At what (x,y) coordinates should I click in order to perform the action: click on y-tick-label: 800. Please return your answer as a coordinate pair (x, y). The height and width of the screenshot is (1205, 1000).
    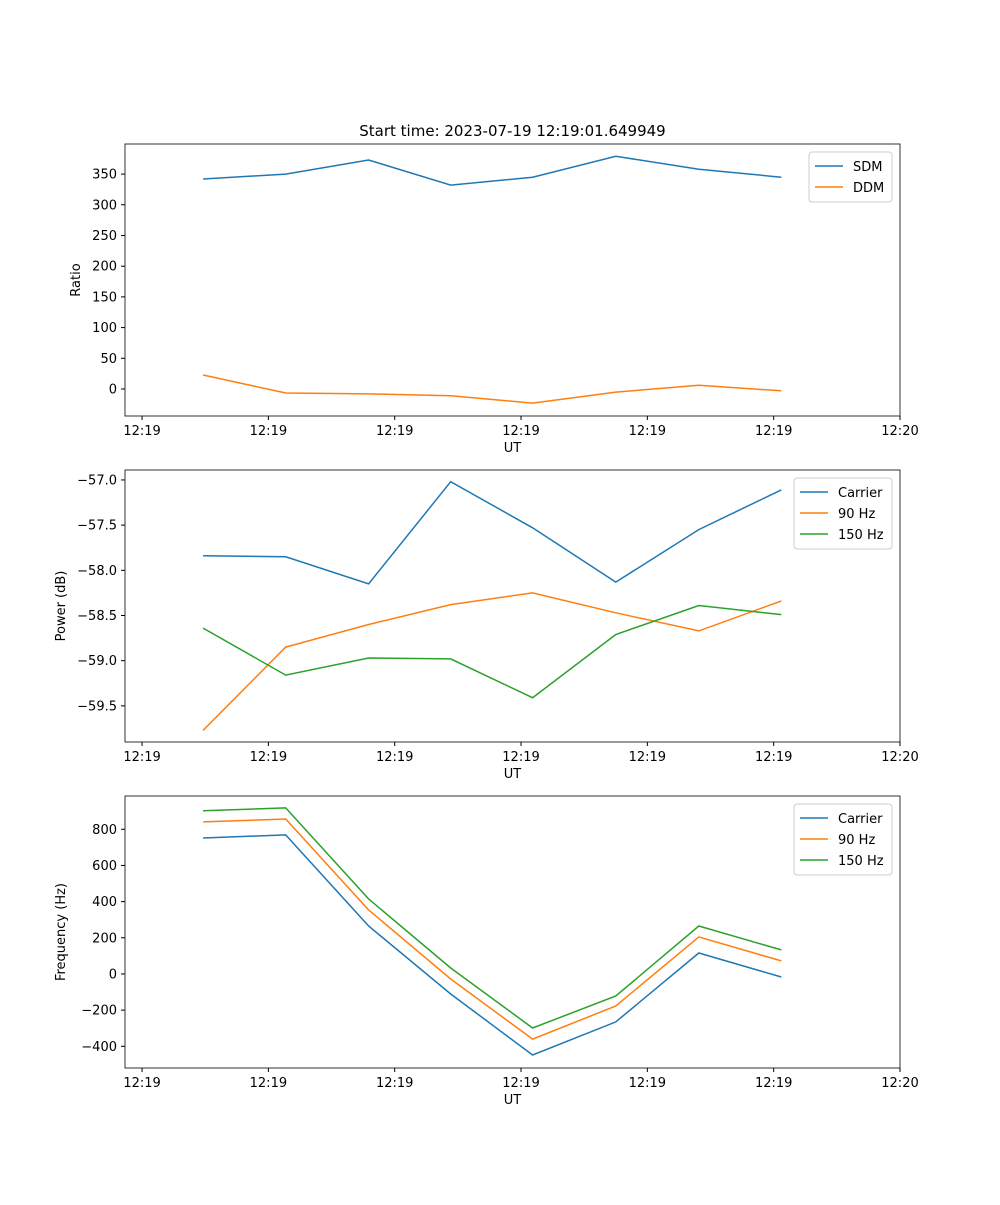
    Looking at the image, I should click on (104, 830).